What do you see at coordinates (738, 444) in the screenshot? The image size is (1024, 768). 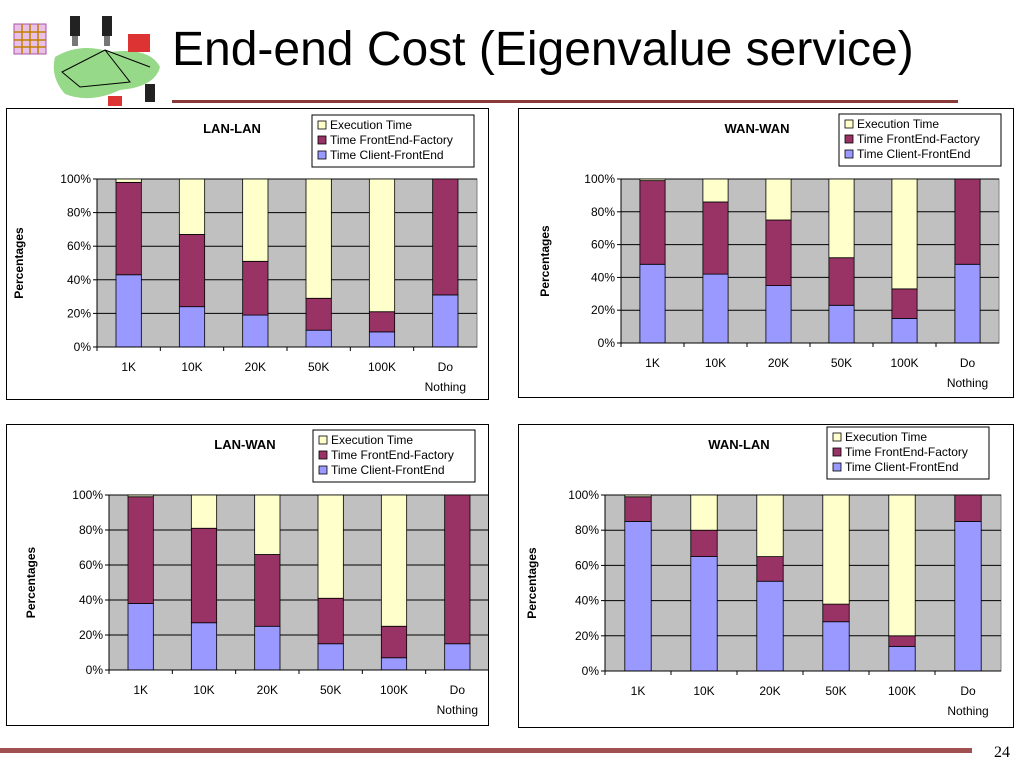 I see `chart-title: WAN-LAN` at bounding box center [738, 444].